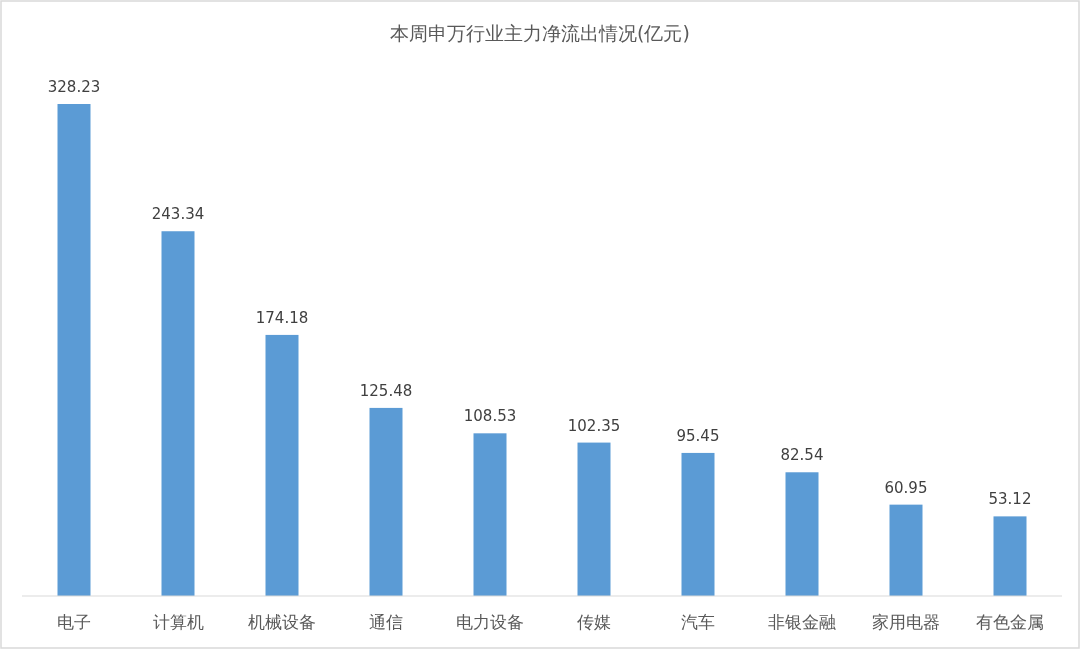  I want to click on data-label: 108.53, so click(490, 416).